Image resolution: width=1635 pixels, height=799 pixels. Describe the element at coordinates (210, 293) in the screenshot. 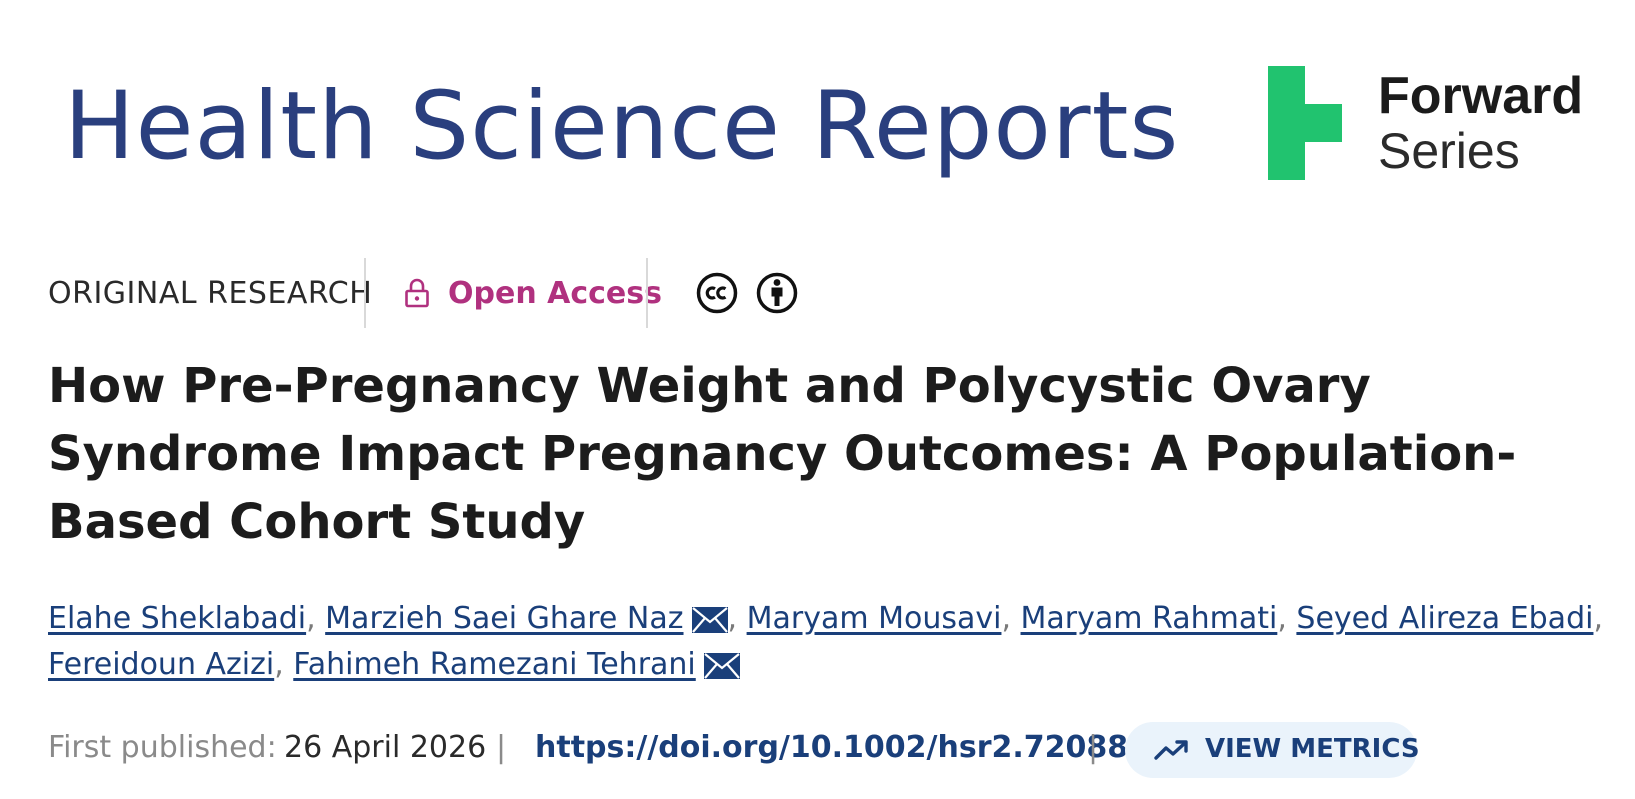

I see `article-type: ORIGINAL RESEARCH` at that location.